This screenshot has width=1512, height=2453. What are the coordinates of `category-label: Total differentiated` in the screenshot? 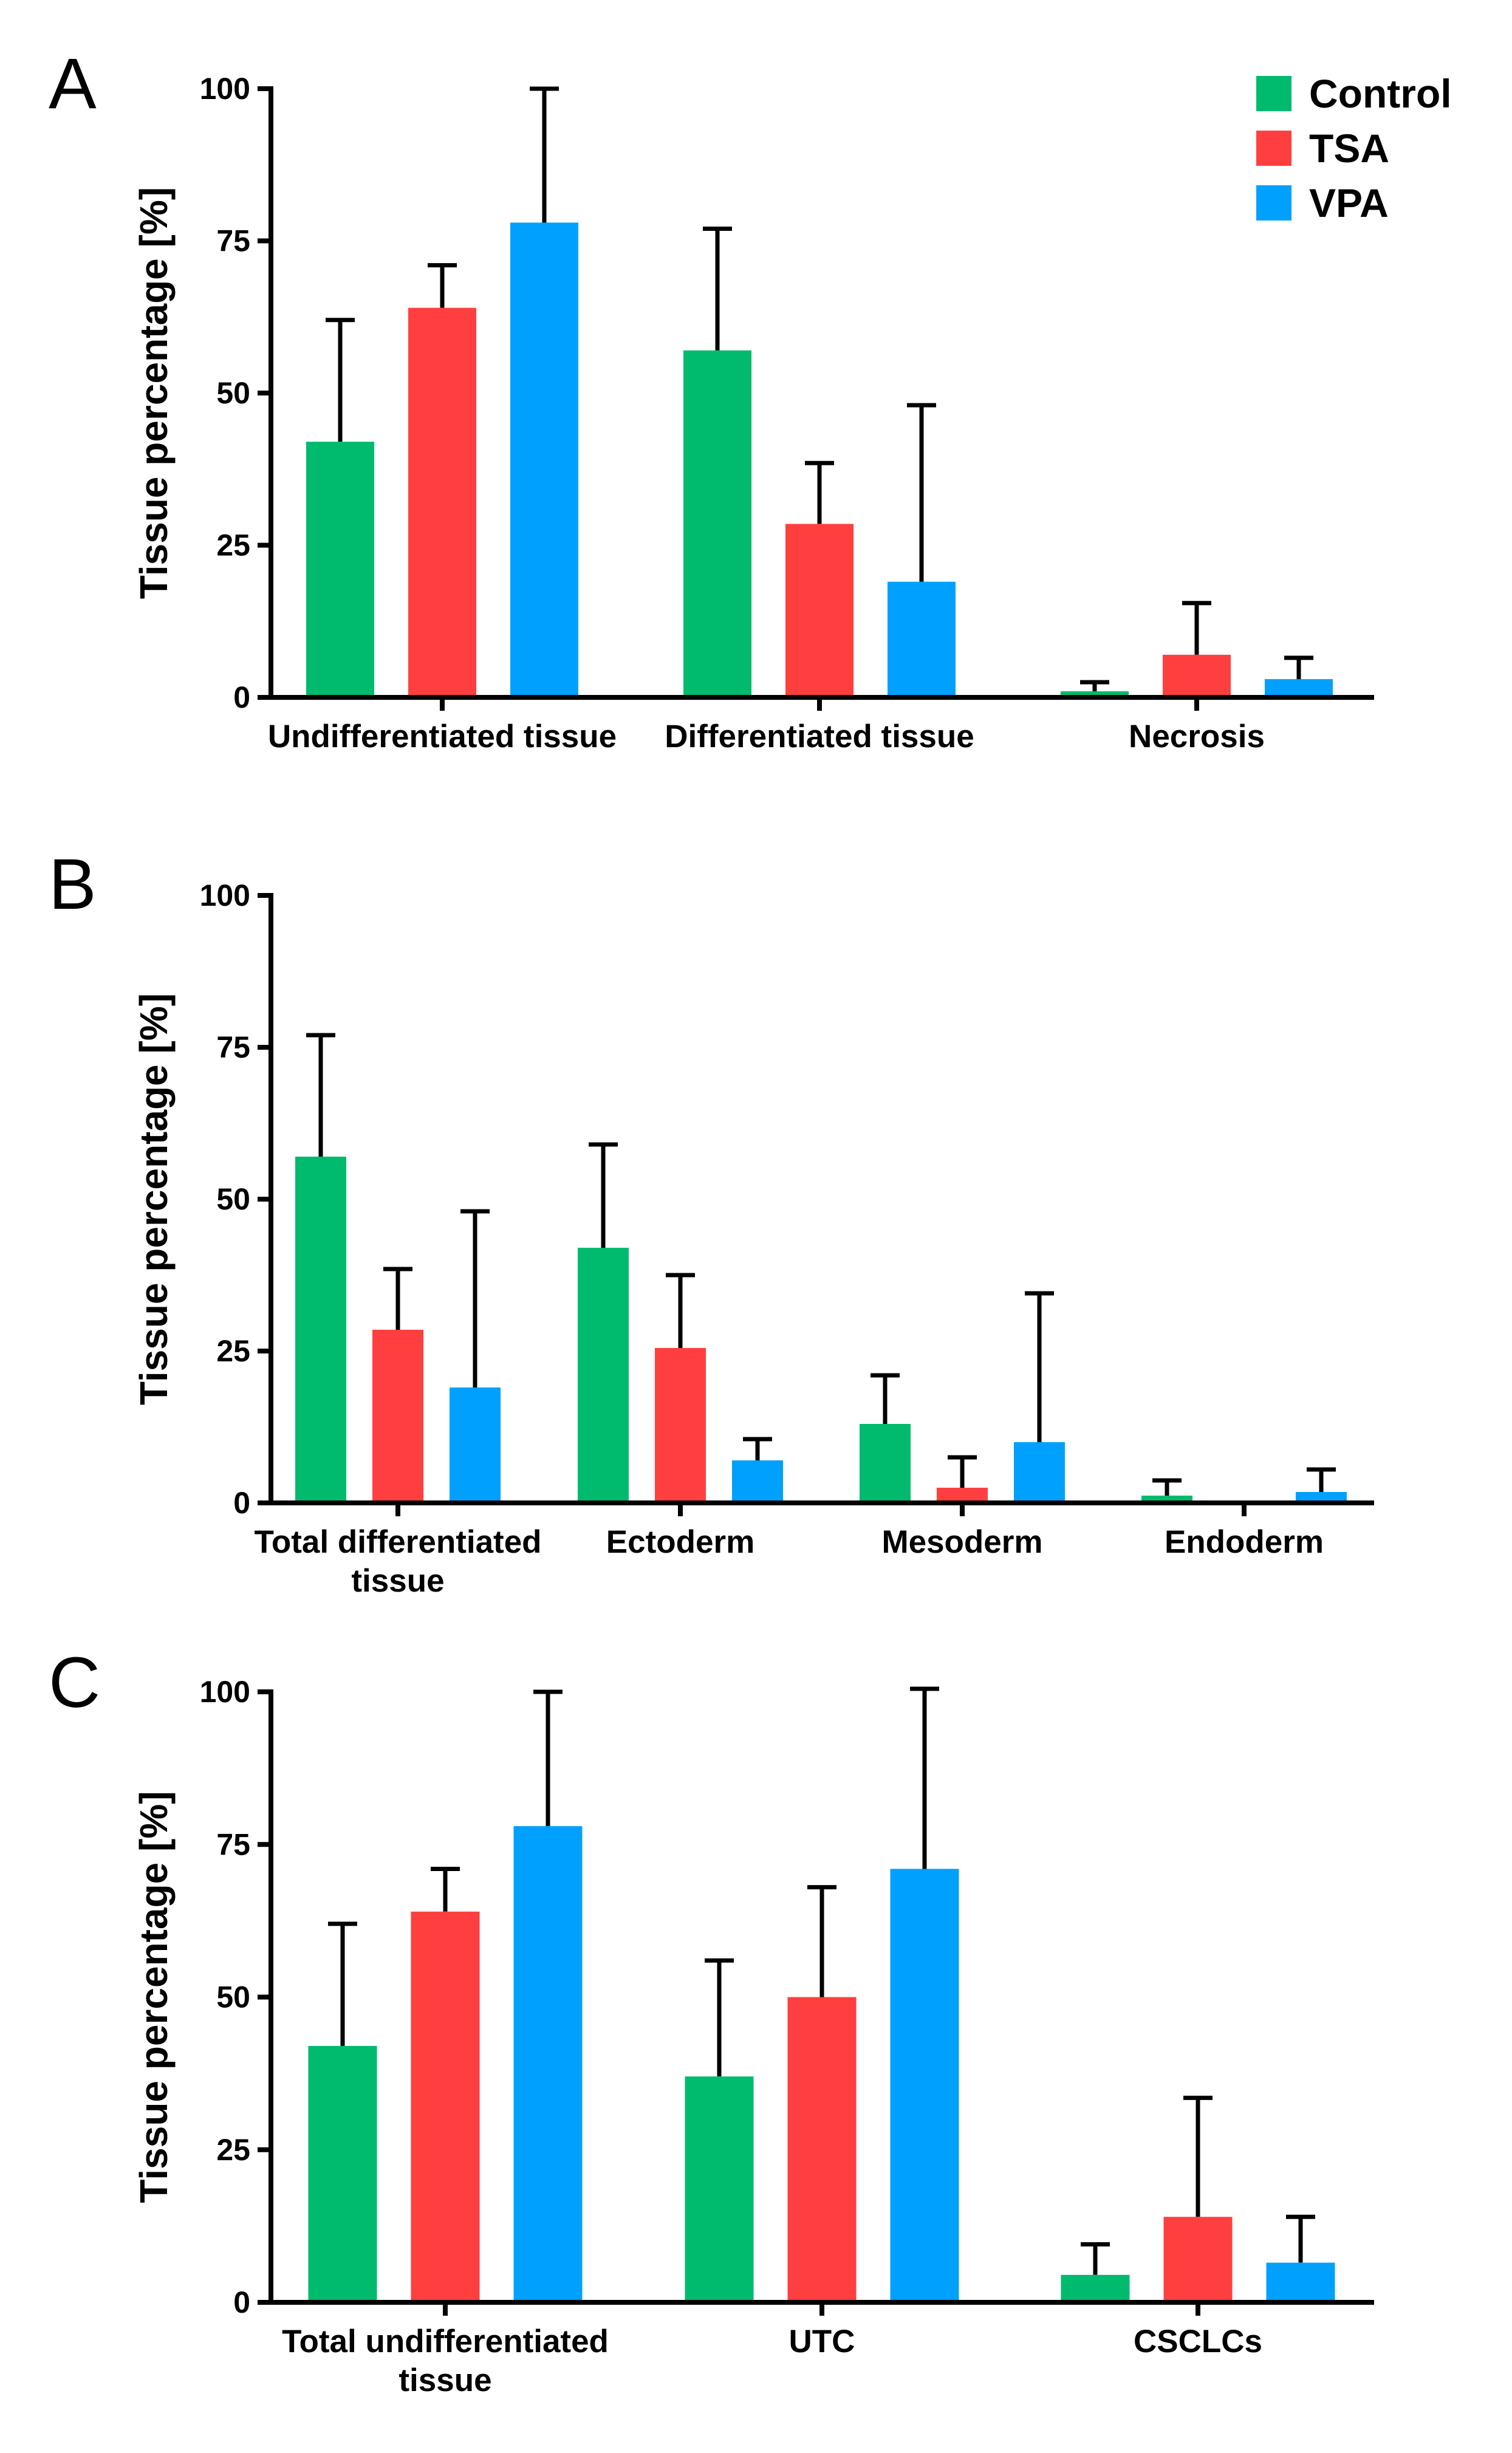 It's located at (397, 1542).